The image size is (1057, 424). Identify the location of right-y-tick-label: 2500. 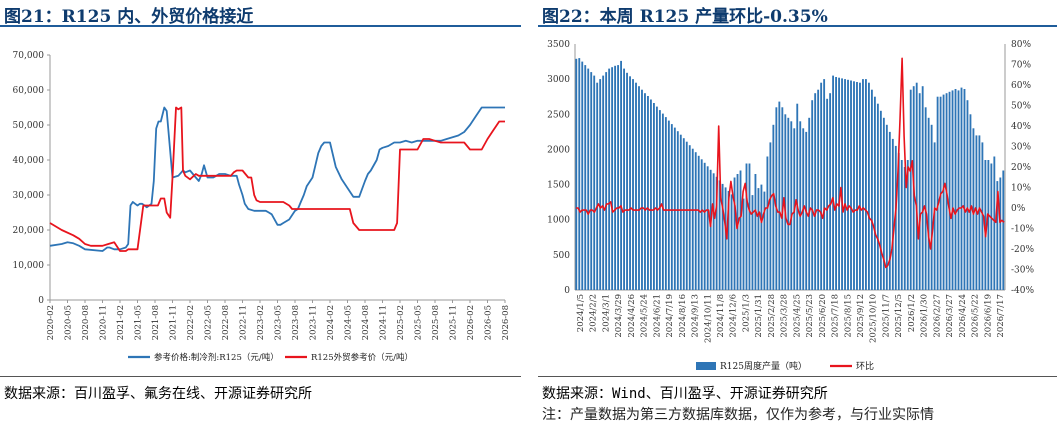
(558, 115).